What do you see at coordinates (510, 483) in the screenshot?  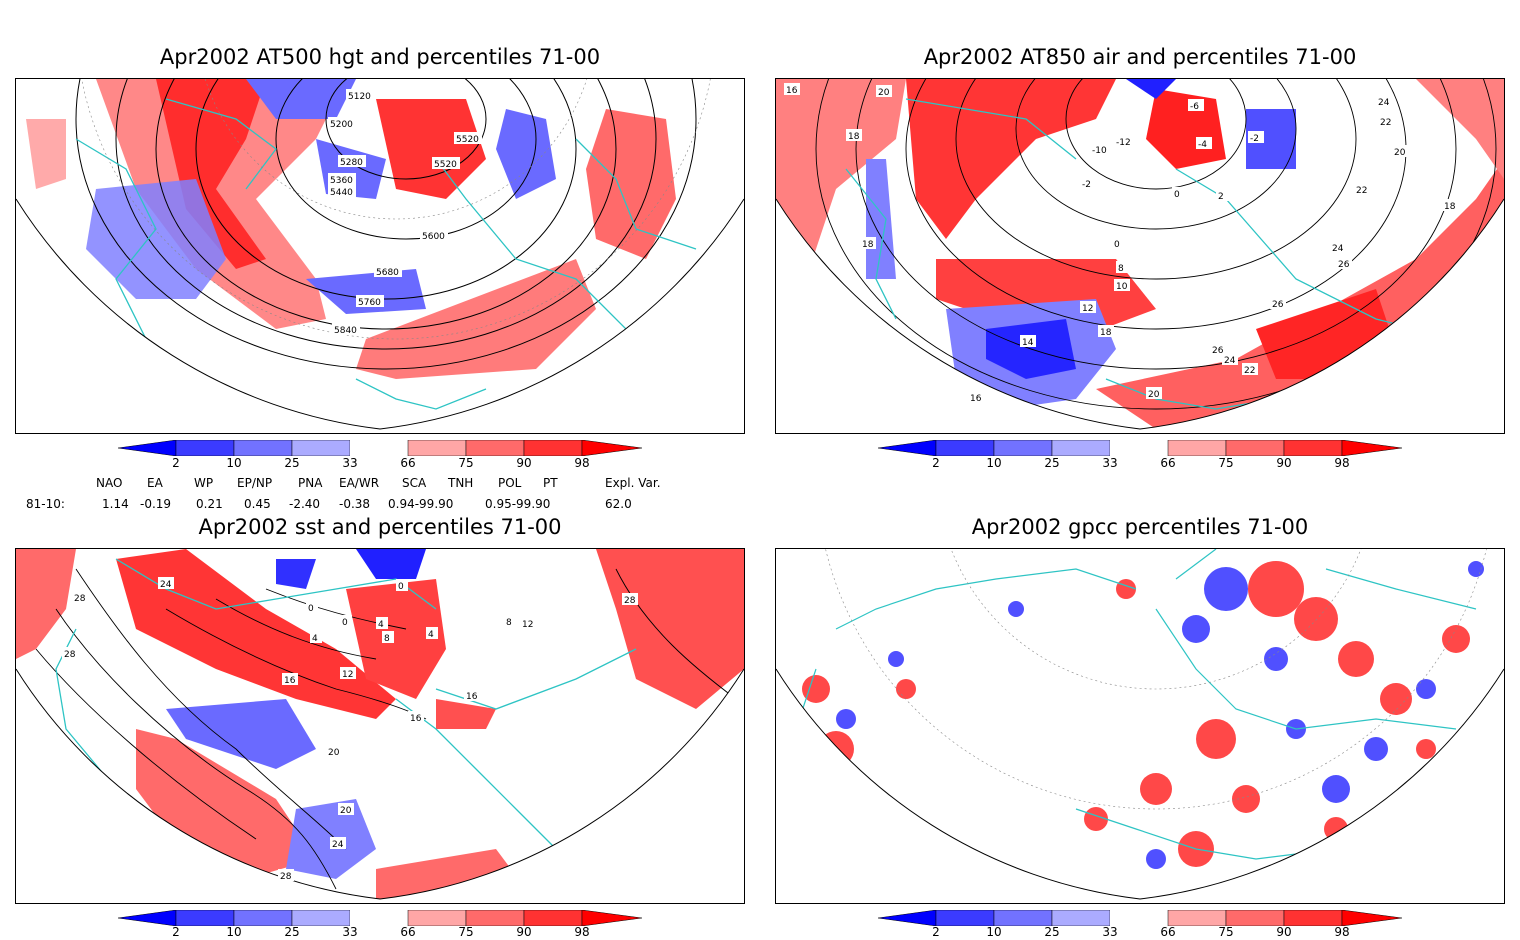 I see `tele-header: POL` at bounding box center [510, 483].